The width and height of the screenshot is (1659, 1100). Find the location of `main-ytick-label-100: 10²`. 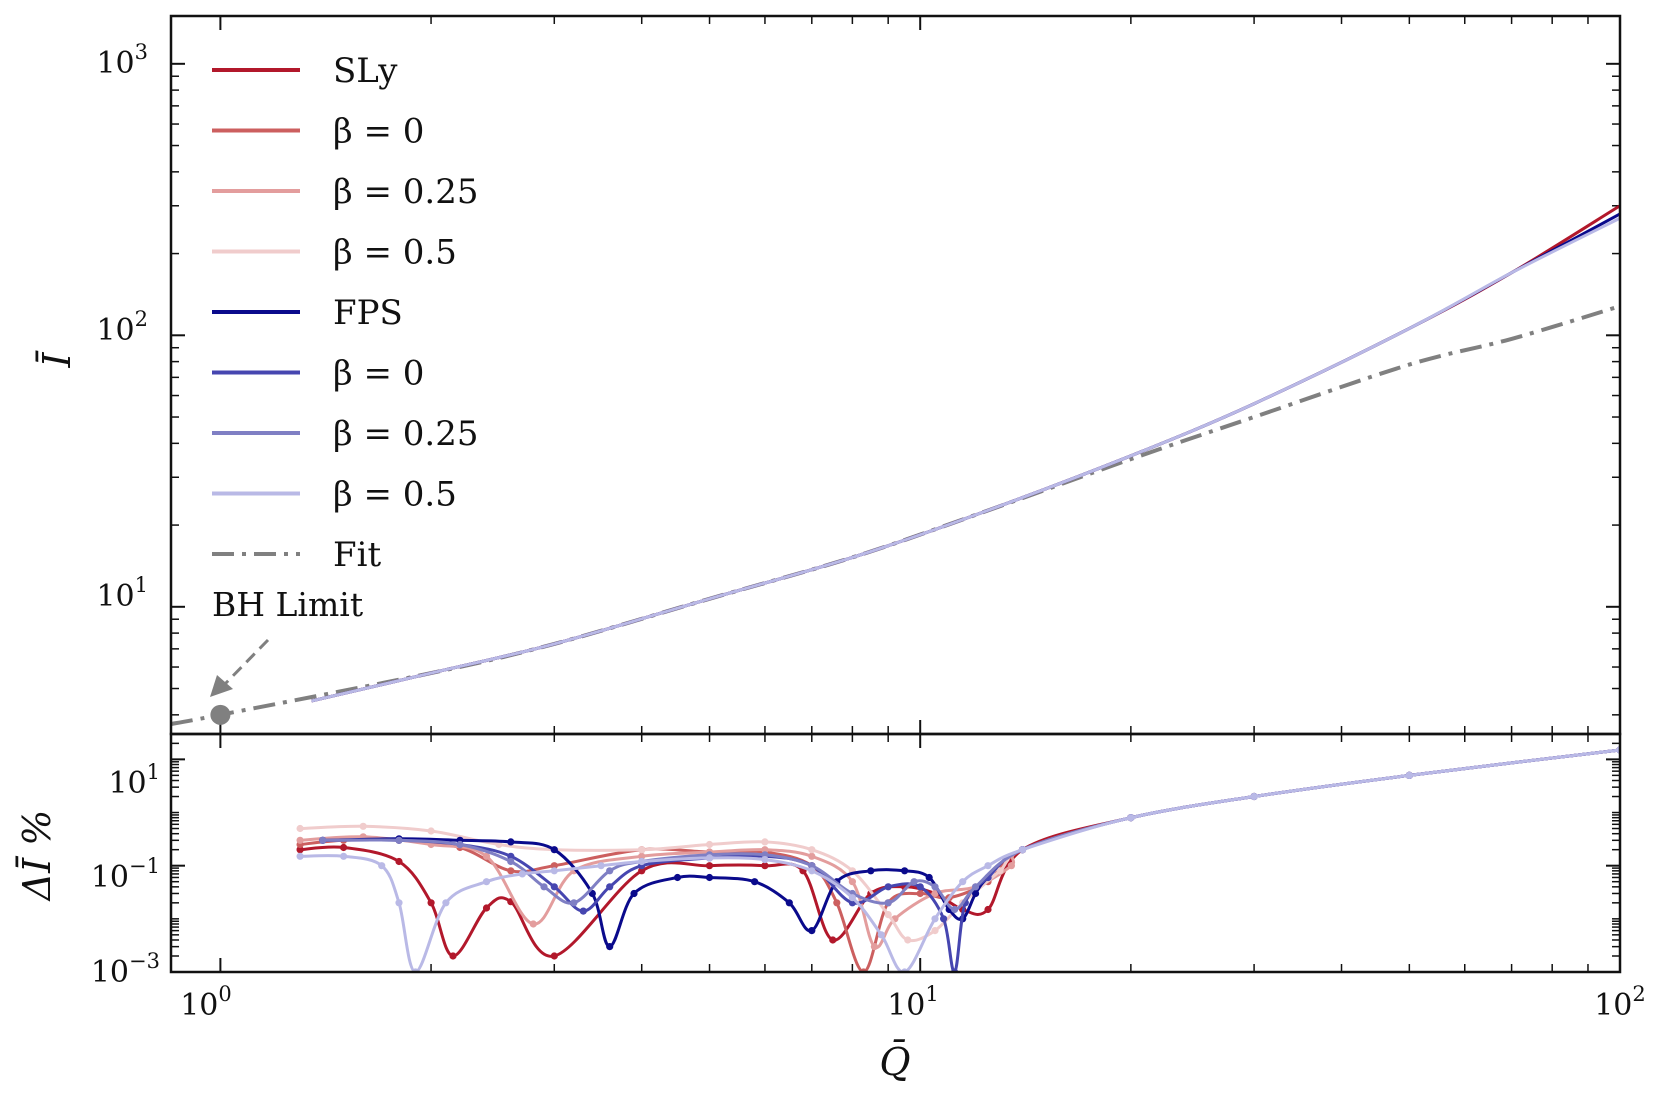

main-ytick-label-100: 10² is located at coordinates (122, 327).